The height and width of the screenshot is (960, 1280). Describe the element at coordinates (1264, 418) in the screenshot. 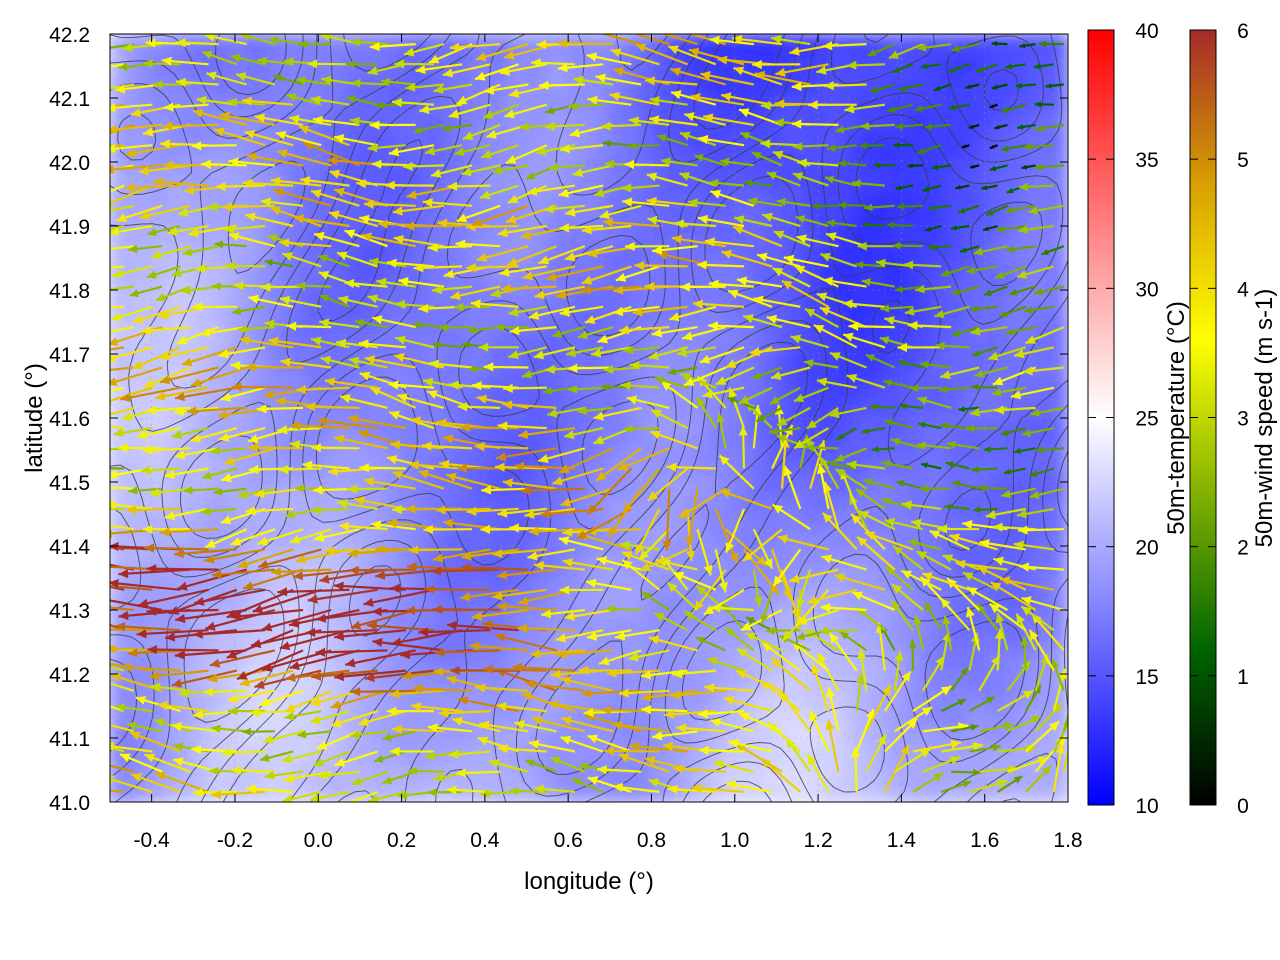

I see `wind-speed-colorbar-label: 50m-wind speed (m s-1)` at that location.